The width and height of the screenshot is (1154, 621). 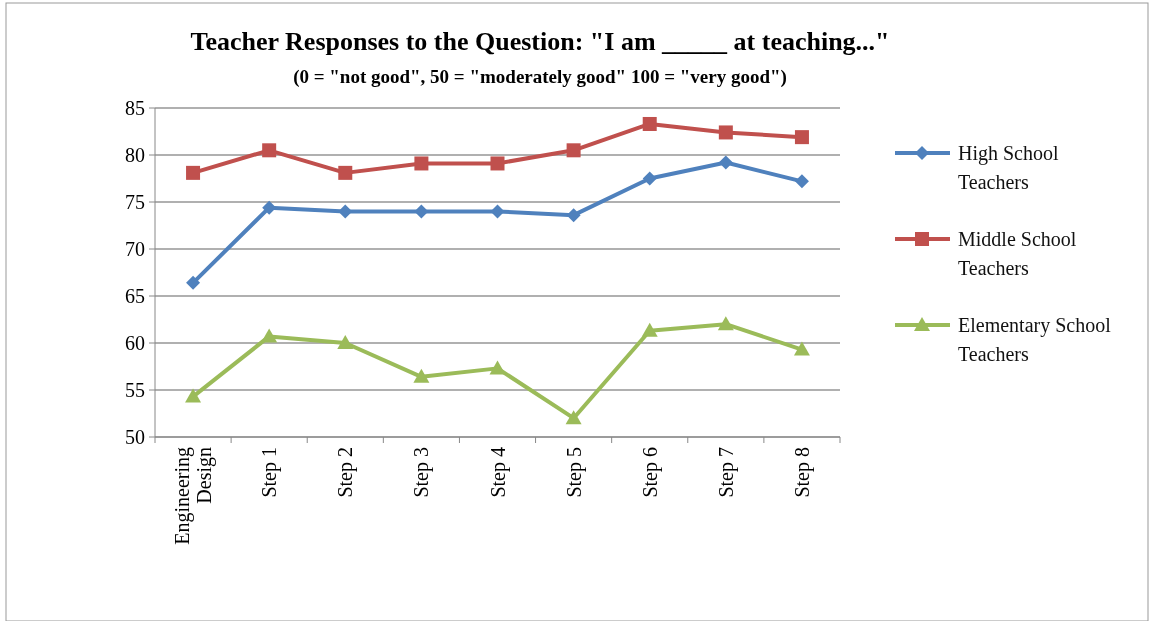 I want to click on y-tick-label: 50, so click(x=135, y=437).